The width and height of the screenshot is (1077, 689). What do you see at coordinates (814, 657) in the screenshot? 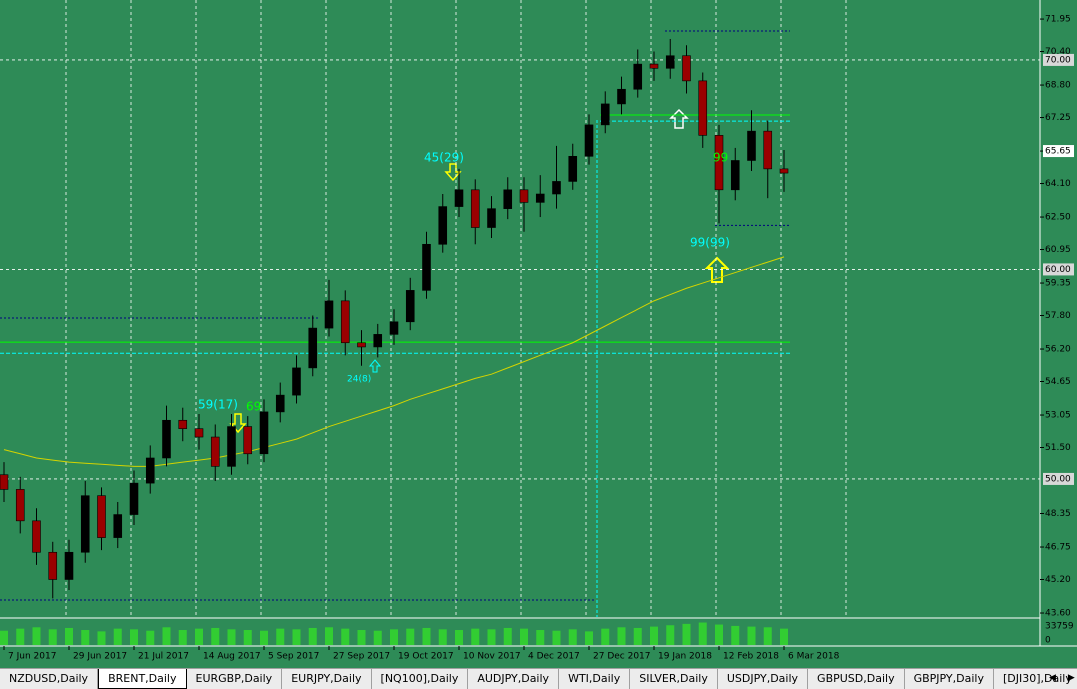
I see `x-tick-label: 6 Mar 2018` at bounding box center [814, 657].